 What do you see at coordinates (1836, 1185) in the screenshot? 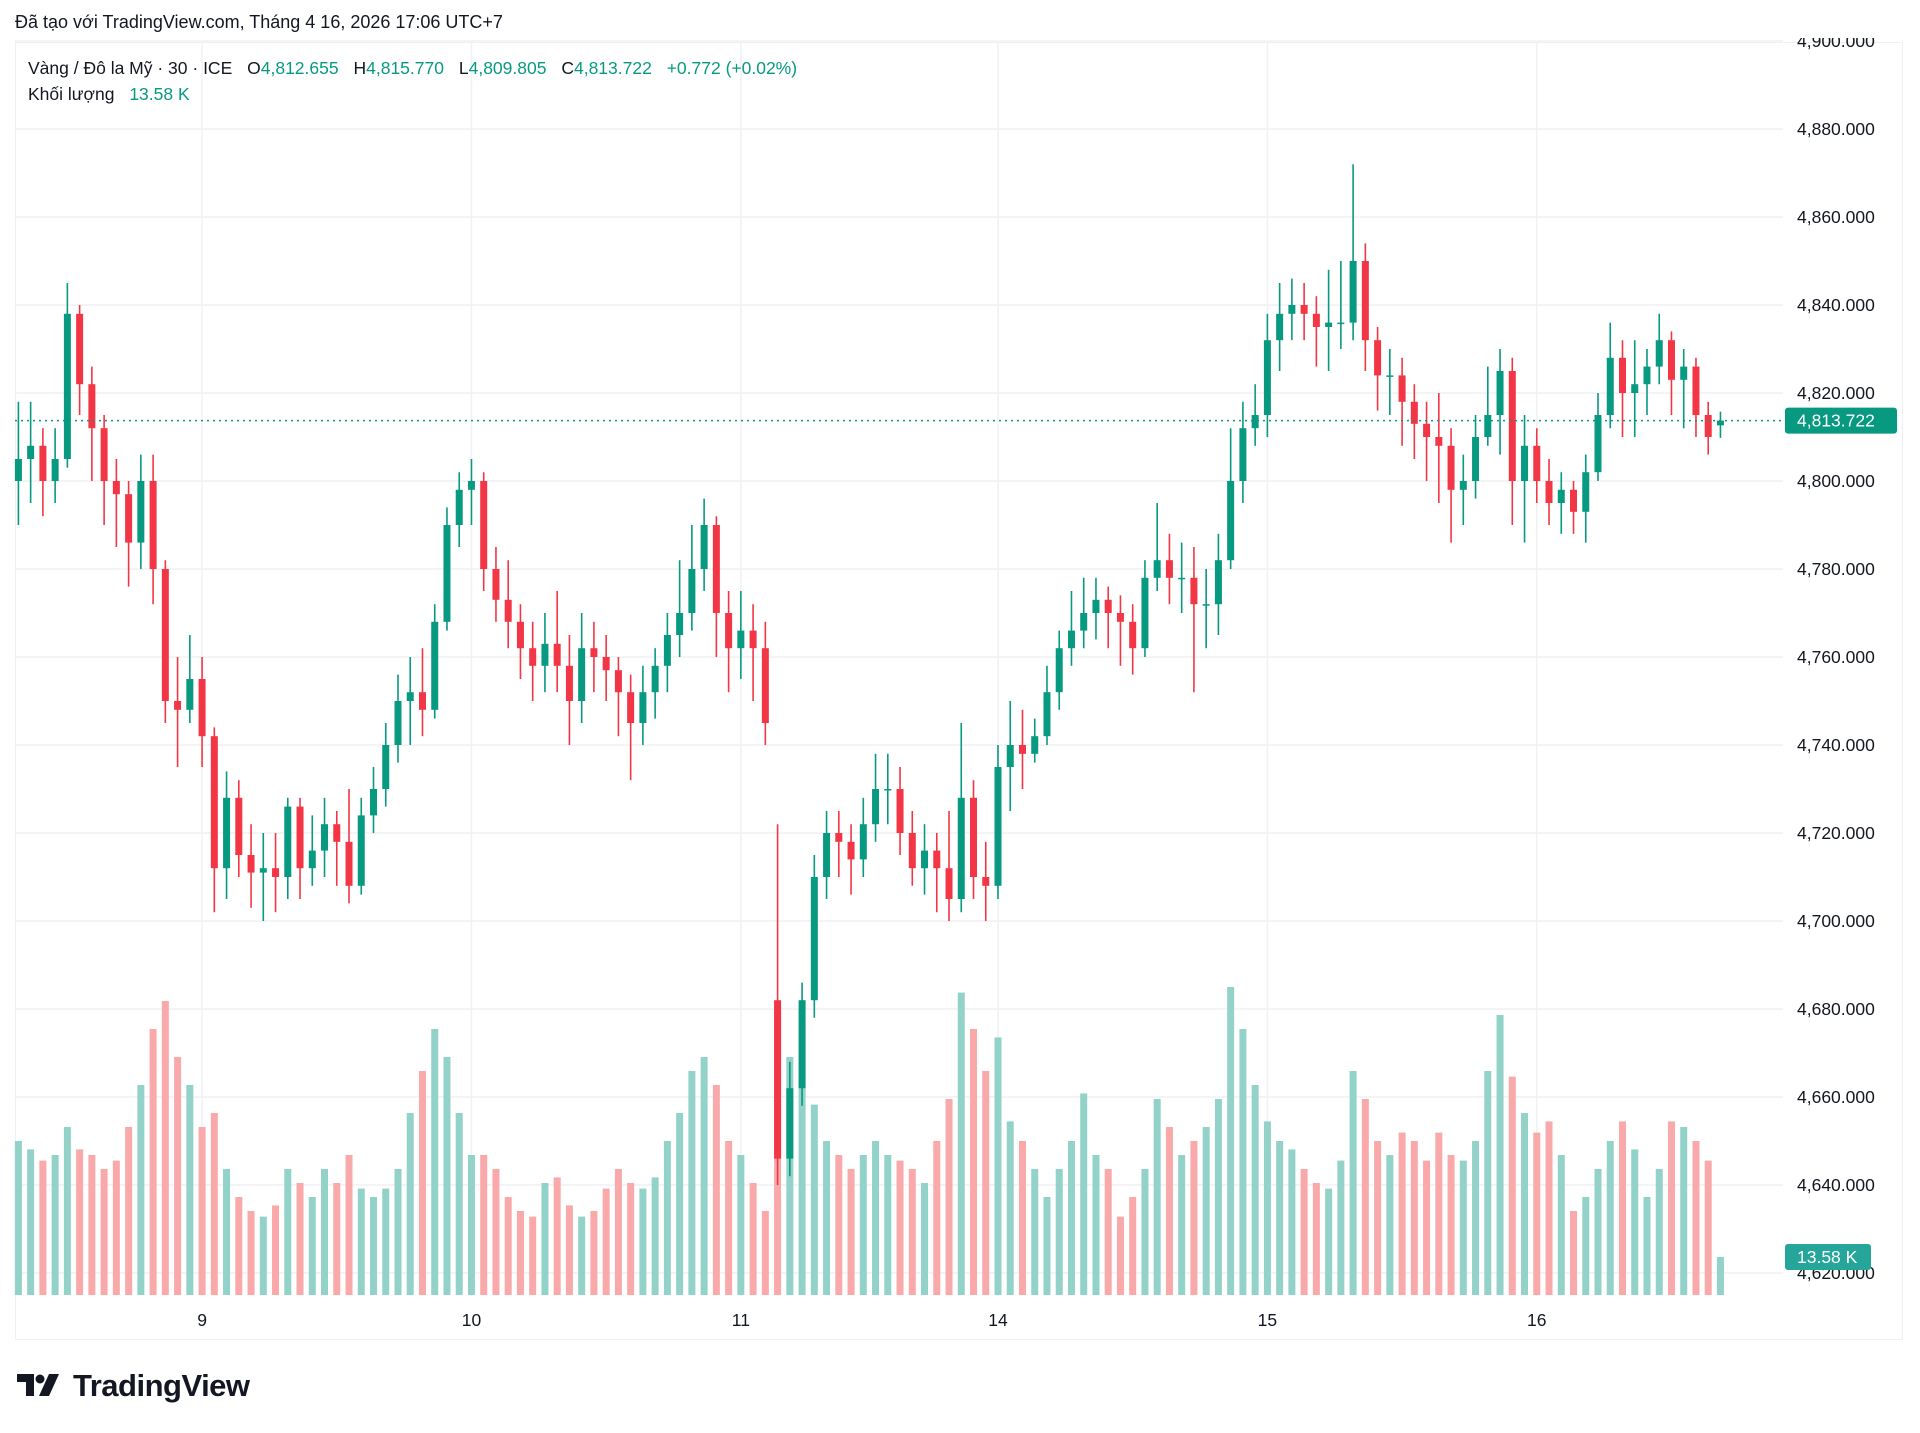
I see `price-tick-label: 4,640.000` at bounding box center [1836, 1185].